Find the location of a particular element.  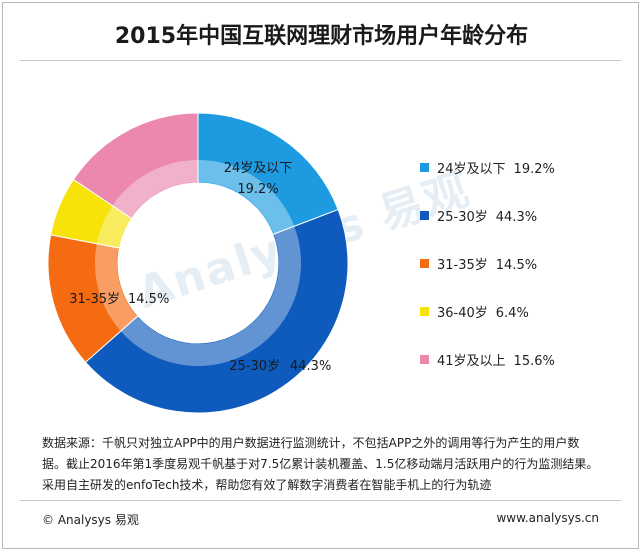

legend-item-1: 24岁及以下 19.2% is located at coordinates (520, 168).